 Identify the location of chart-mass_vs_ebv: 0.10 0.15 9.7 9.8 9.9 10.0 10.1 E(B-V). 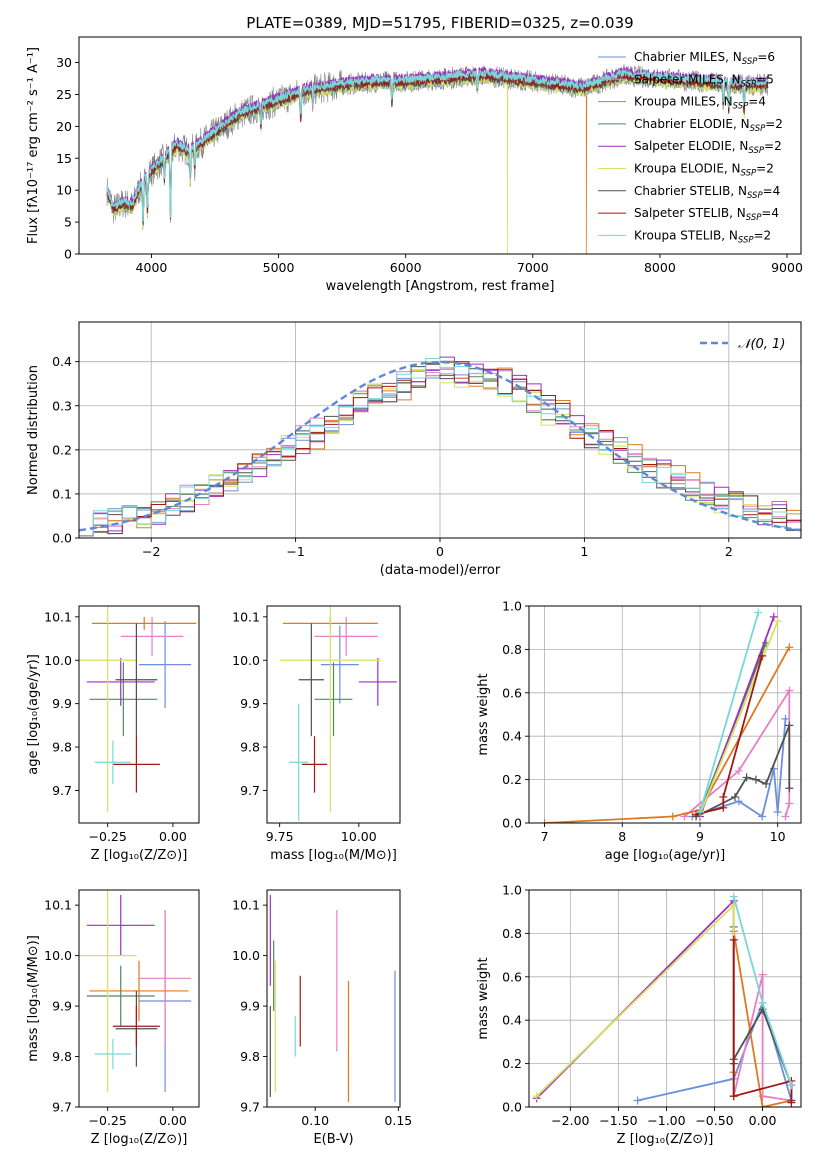
(322, 1018).